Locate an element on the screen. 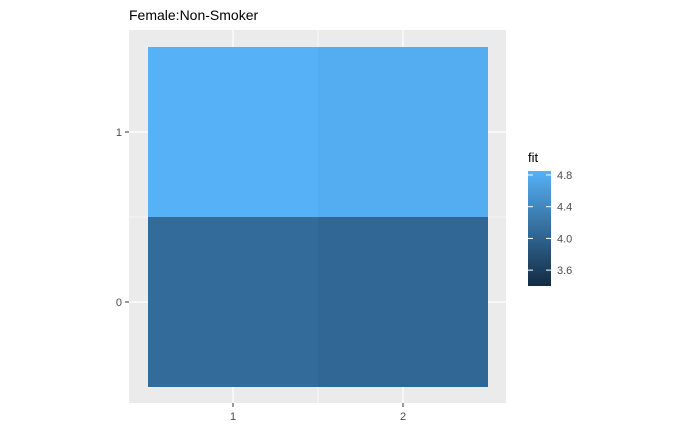 Image resolution: width=700 pixels, height=437 pixels. legend-tick-label: 3.6 is located at coordinates (564, 271).